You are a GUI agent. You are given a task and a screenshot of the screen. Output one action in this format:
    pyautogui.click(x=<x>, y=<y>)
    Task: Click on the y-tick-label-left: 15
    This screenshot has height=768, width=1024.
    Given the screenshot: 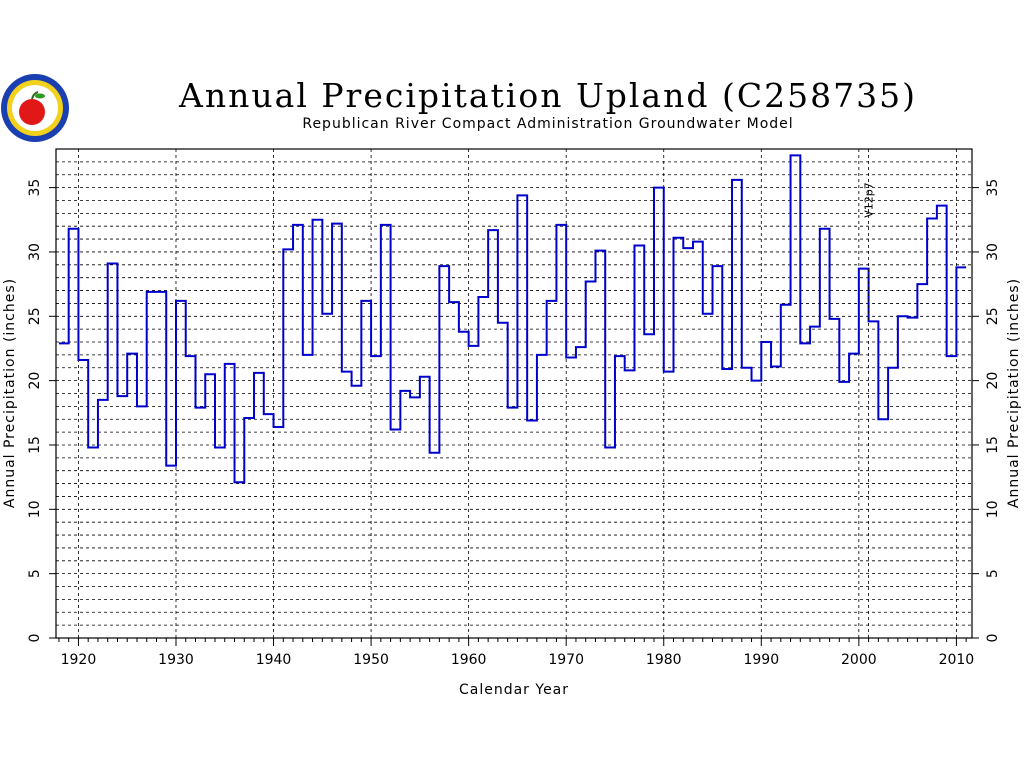 What is the action you would take?
    pyautogui.click(x=35, y=445)
    